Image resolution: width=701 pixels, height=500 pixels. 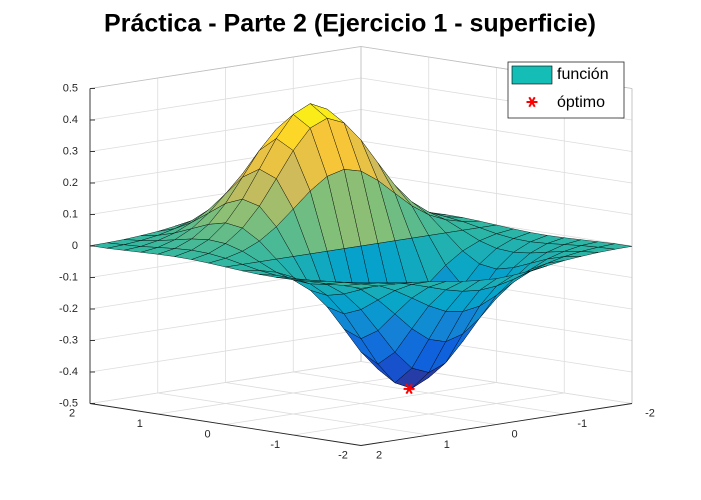 I want to click on x-axis, so click(x=225, y=424).